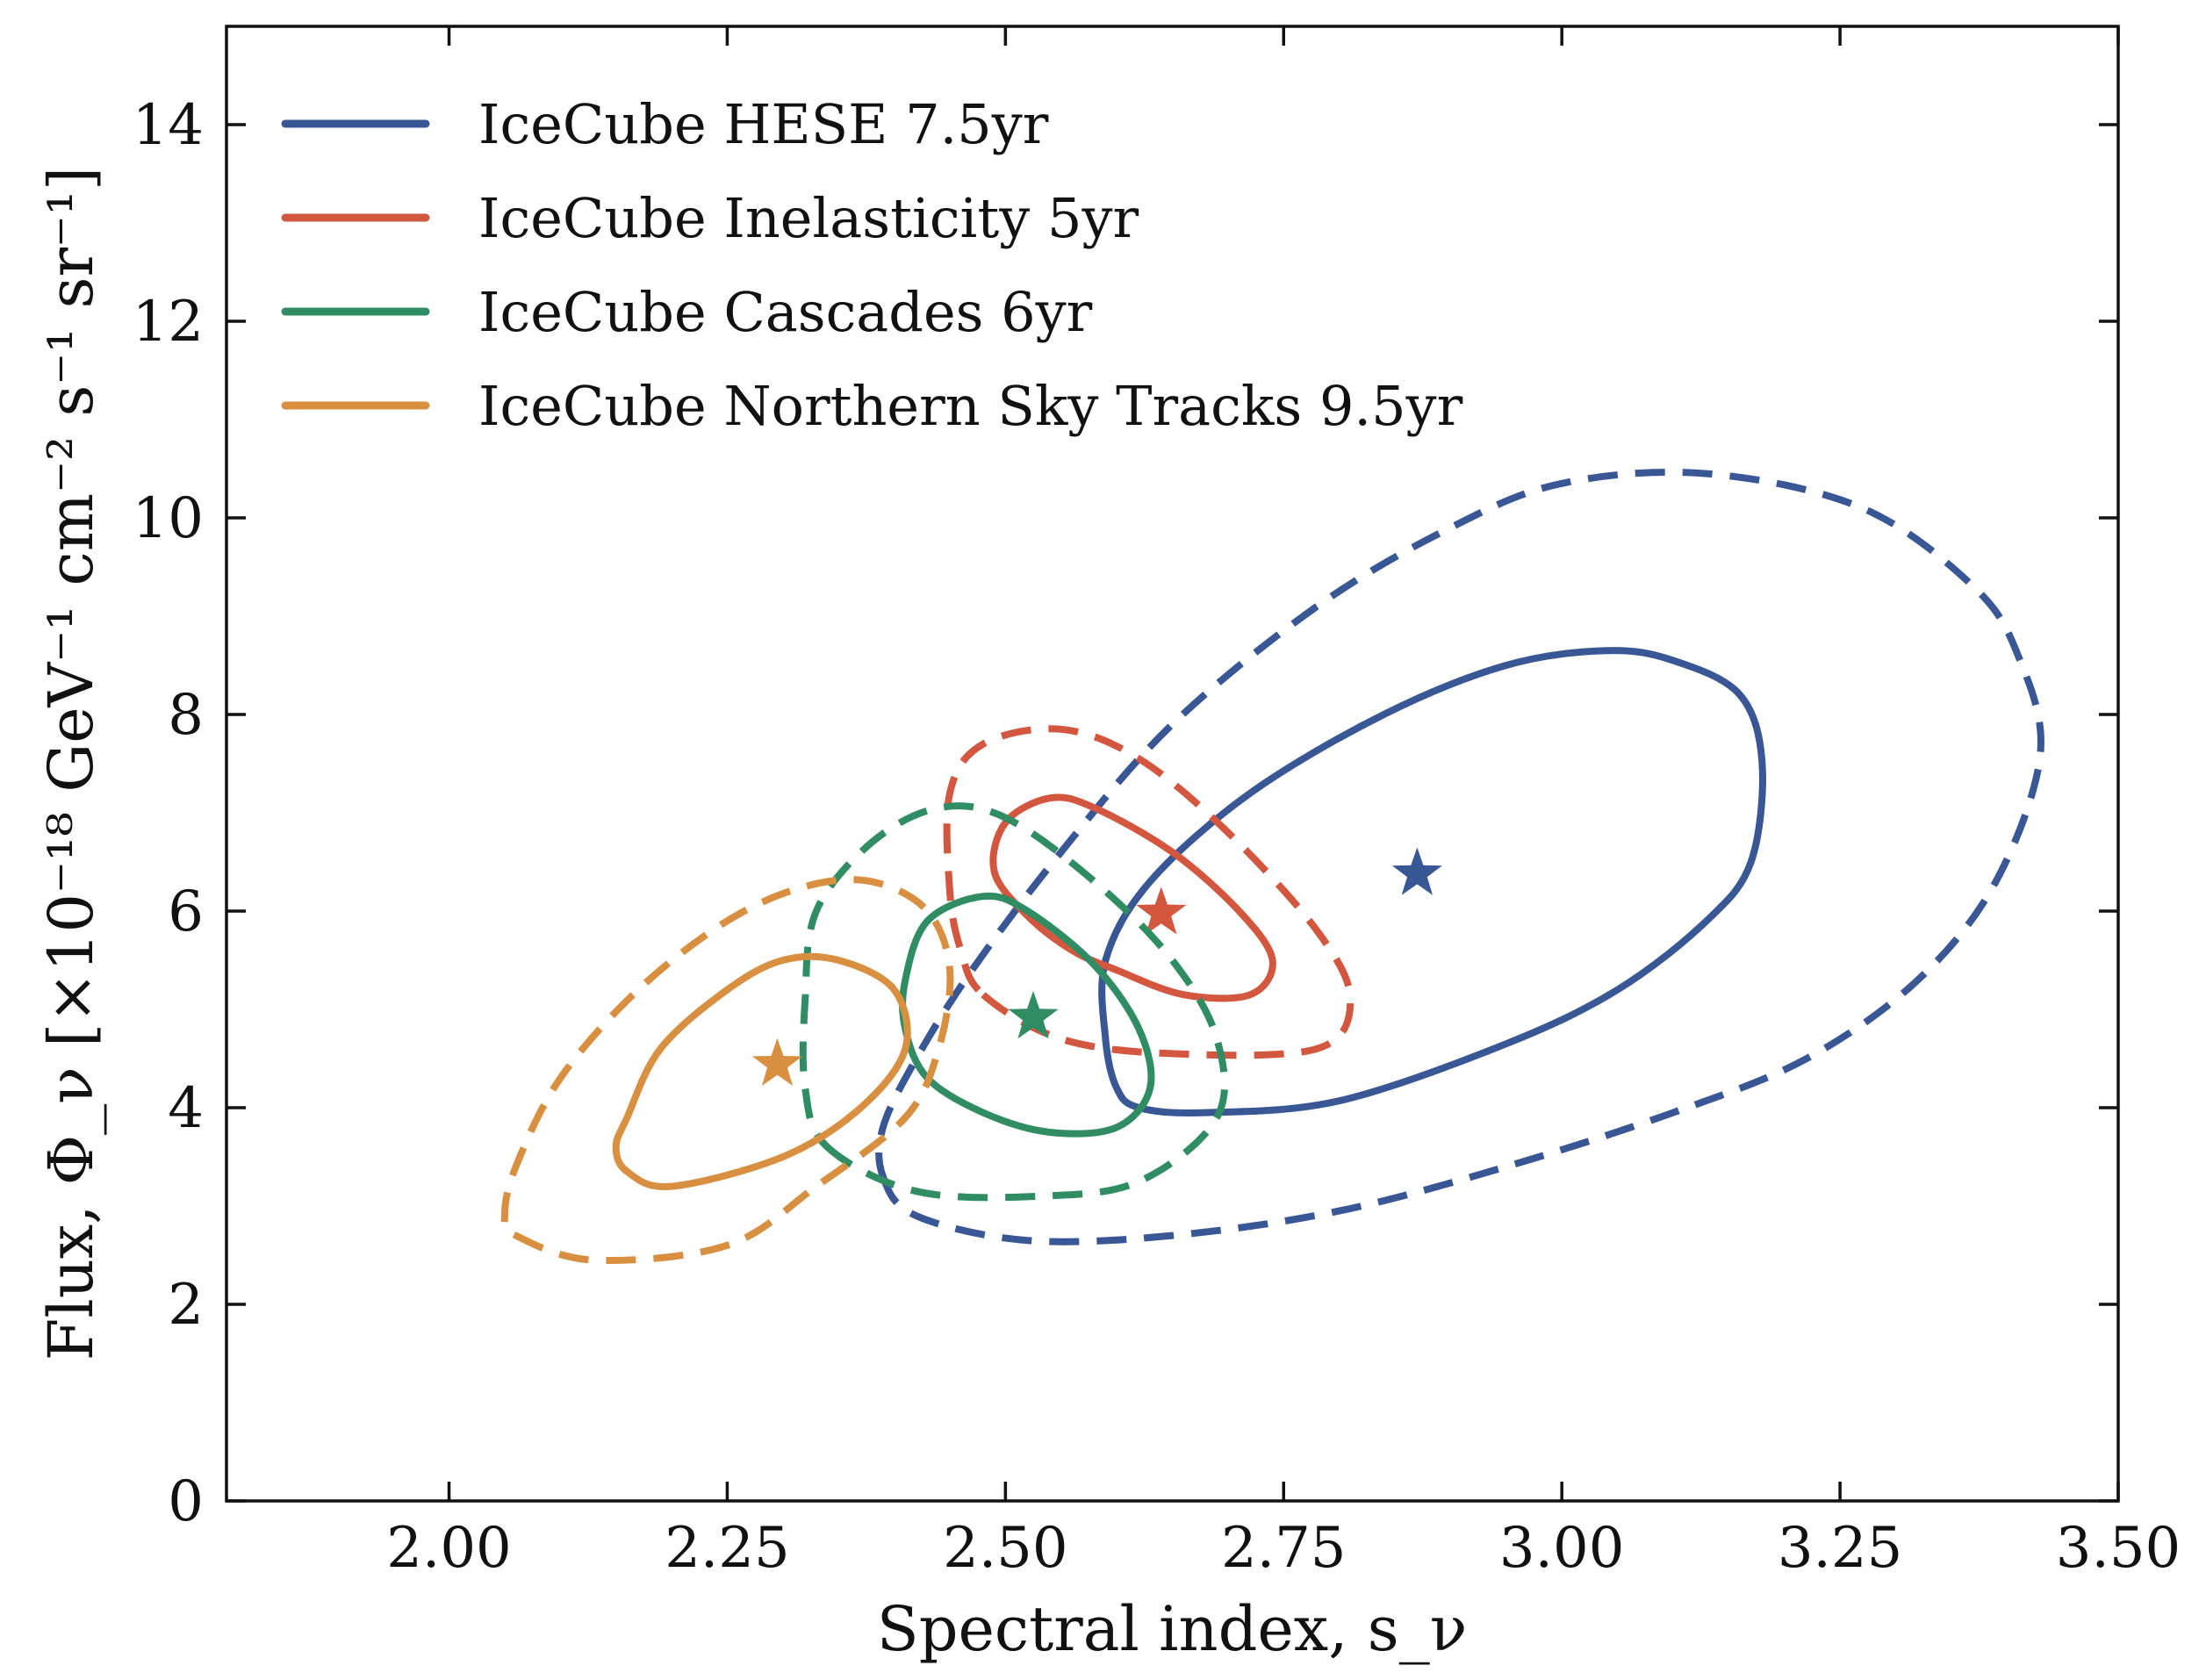  I want to click on legend-entry-inelasticity: IceCube Inelasticity 5yr, so click(710, 218).